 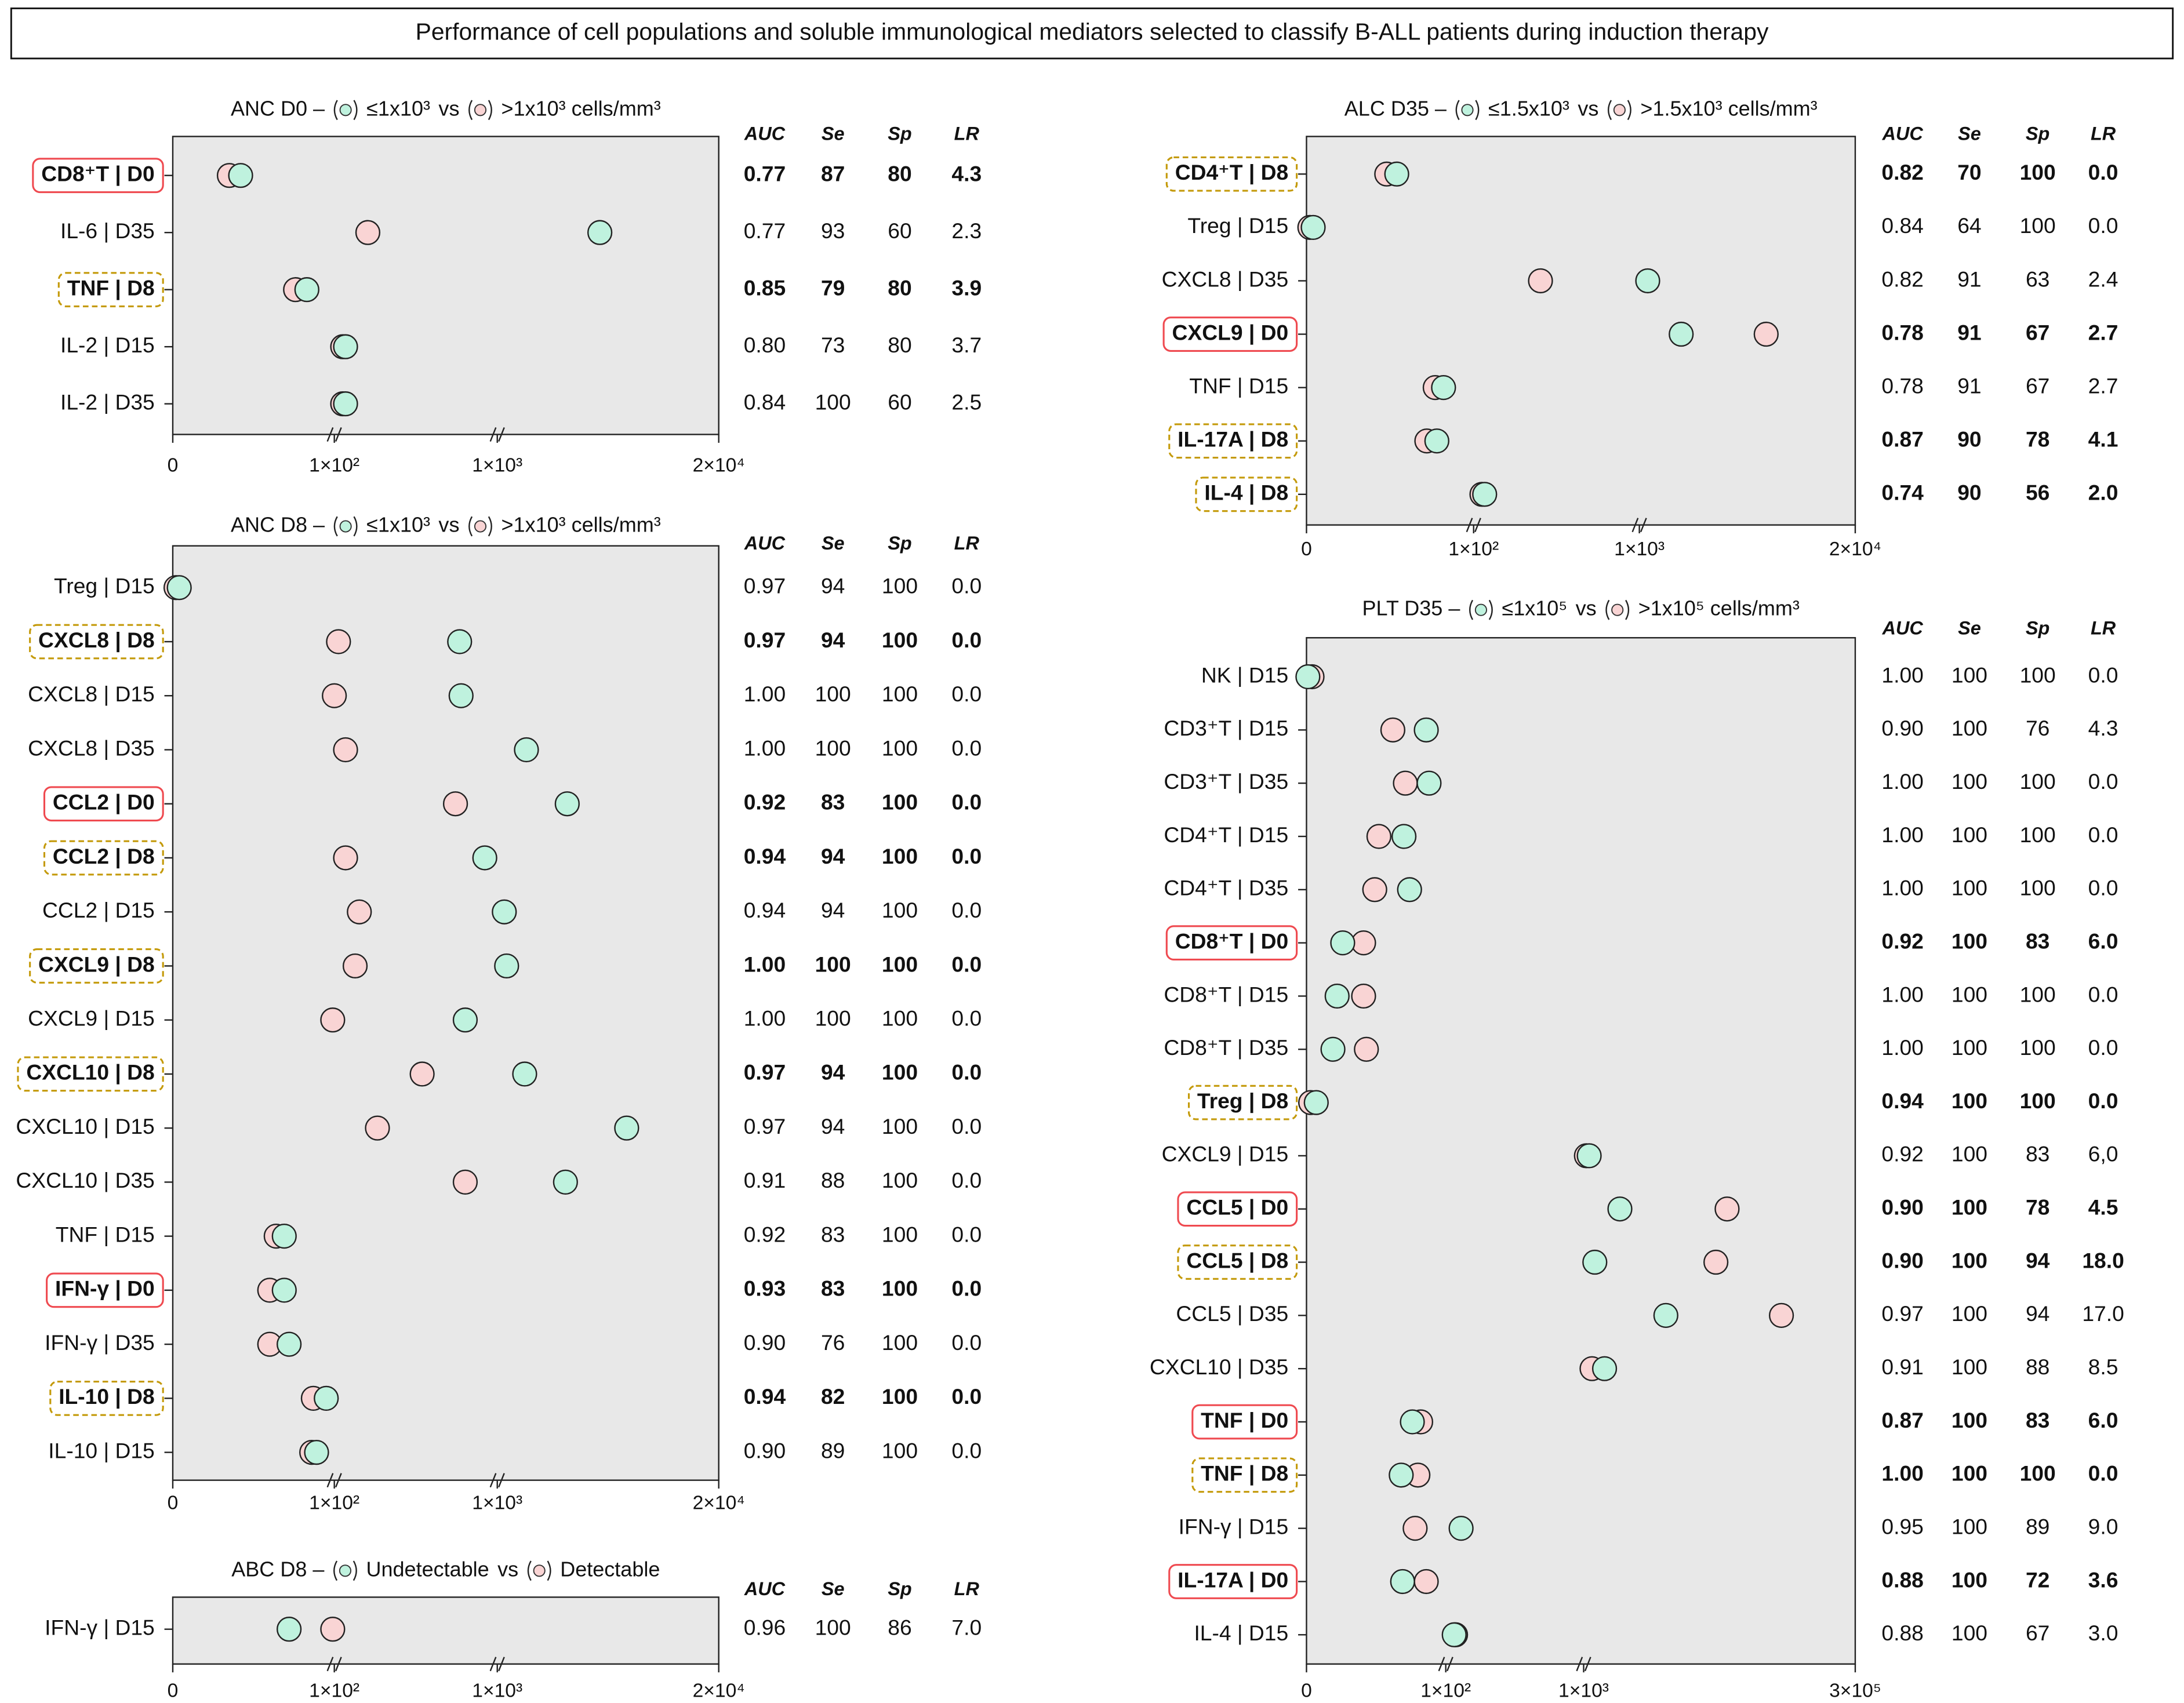 What do you see at coordinates (833, 543) in the screenshot?
I see `column-header: Se` at bounding box center [833, 543].